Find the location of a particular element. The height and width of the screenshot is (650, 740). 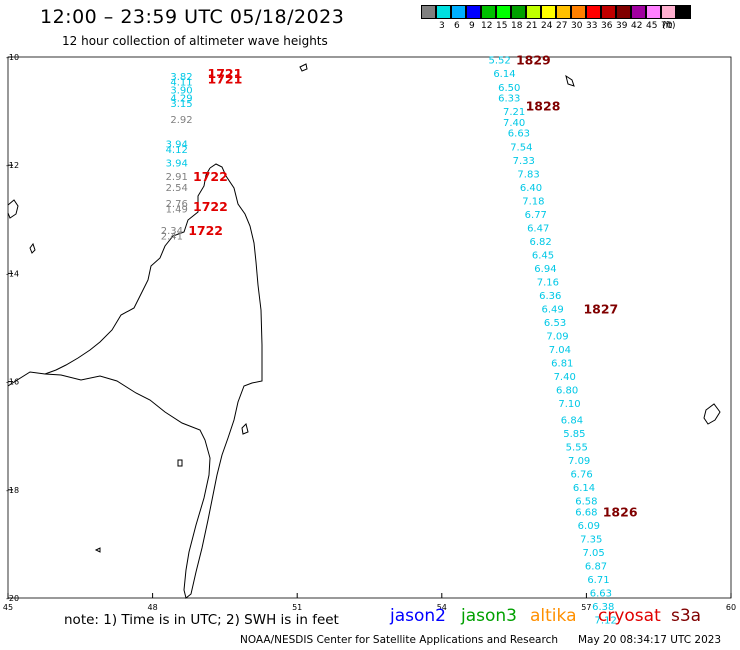

pass-time-label: 1721 is located at coordinates (225, 79).